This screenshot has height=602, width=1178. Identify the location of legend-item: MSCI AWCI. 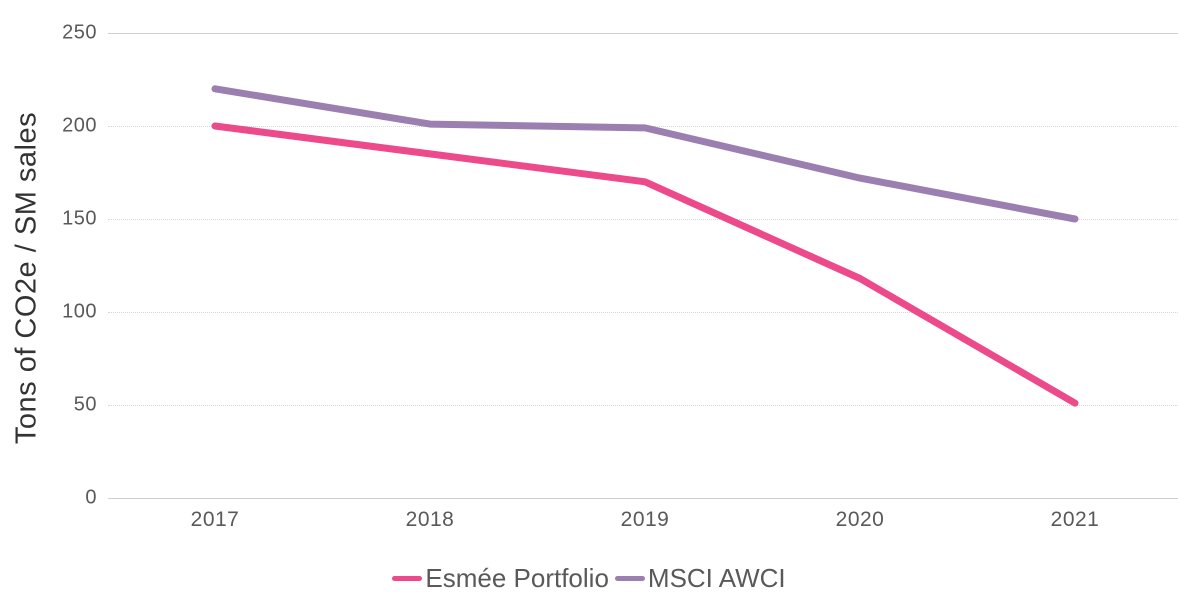
(700, 578).